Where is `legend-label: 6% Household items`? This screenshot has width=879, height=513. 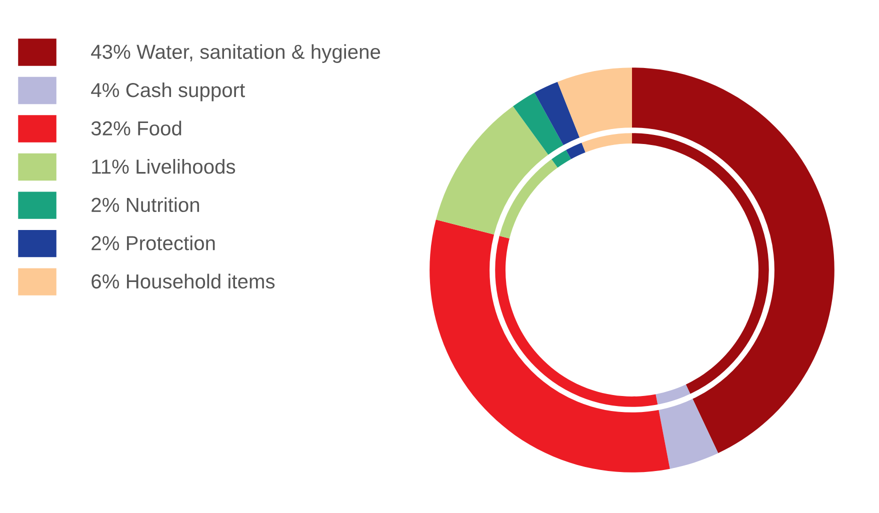 legend-label: 6% Household items is located at coordinates (183, 281).